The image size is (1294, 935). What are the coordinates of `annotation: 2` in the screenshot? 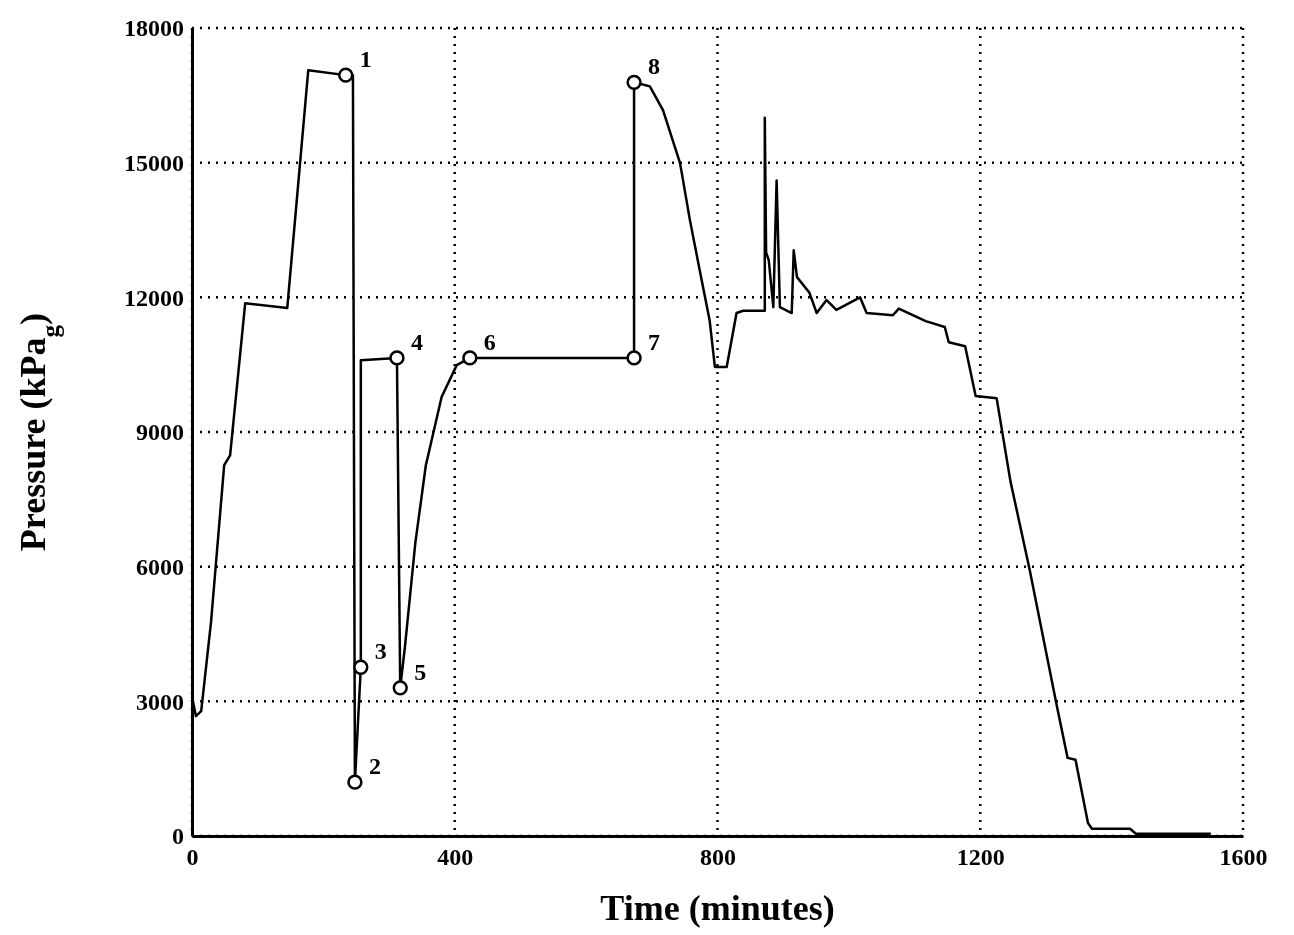 It's located at (374, 766).